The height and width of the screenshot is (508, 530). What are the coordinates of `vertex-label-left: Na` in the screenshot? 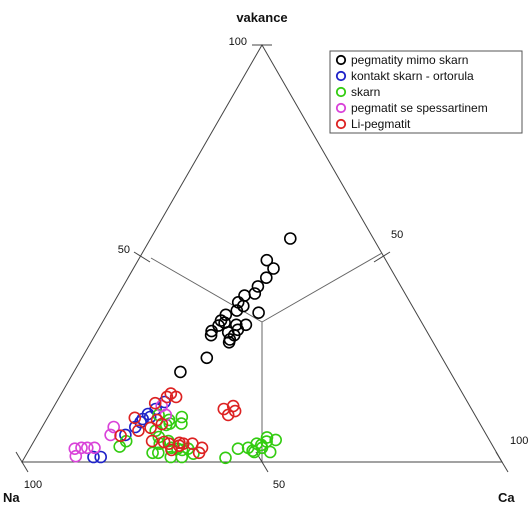 It's located at (11, 497).